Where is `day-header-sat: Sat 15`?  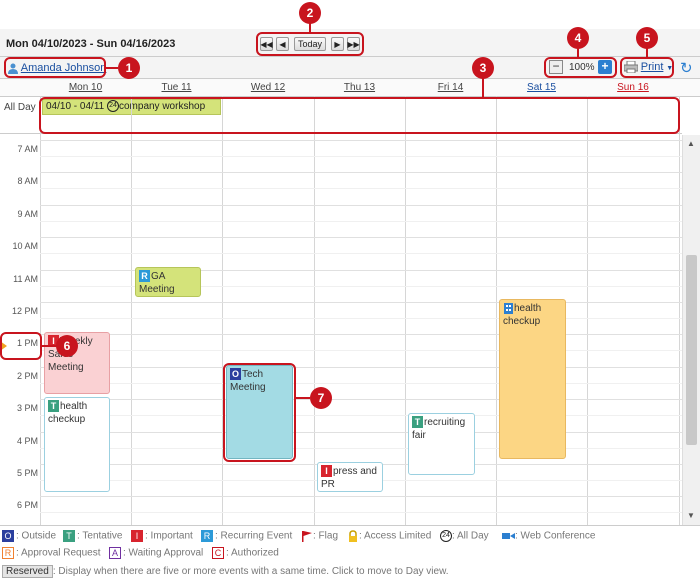
day-header-sat: Sat 15 is located at coordinates (541, 87).